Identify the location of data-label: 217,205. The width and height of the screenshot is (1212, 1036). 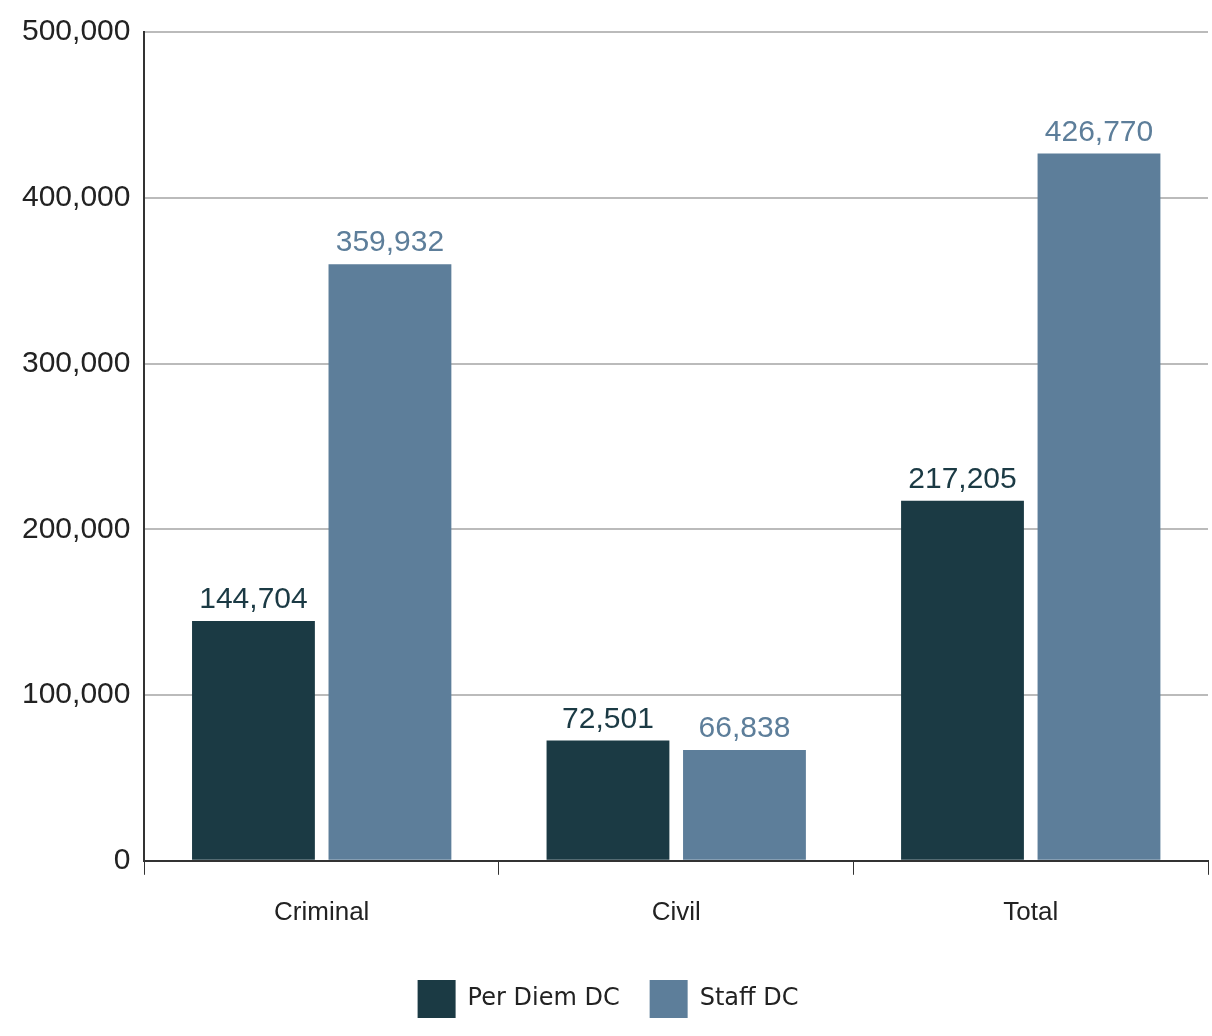
(962, 478).